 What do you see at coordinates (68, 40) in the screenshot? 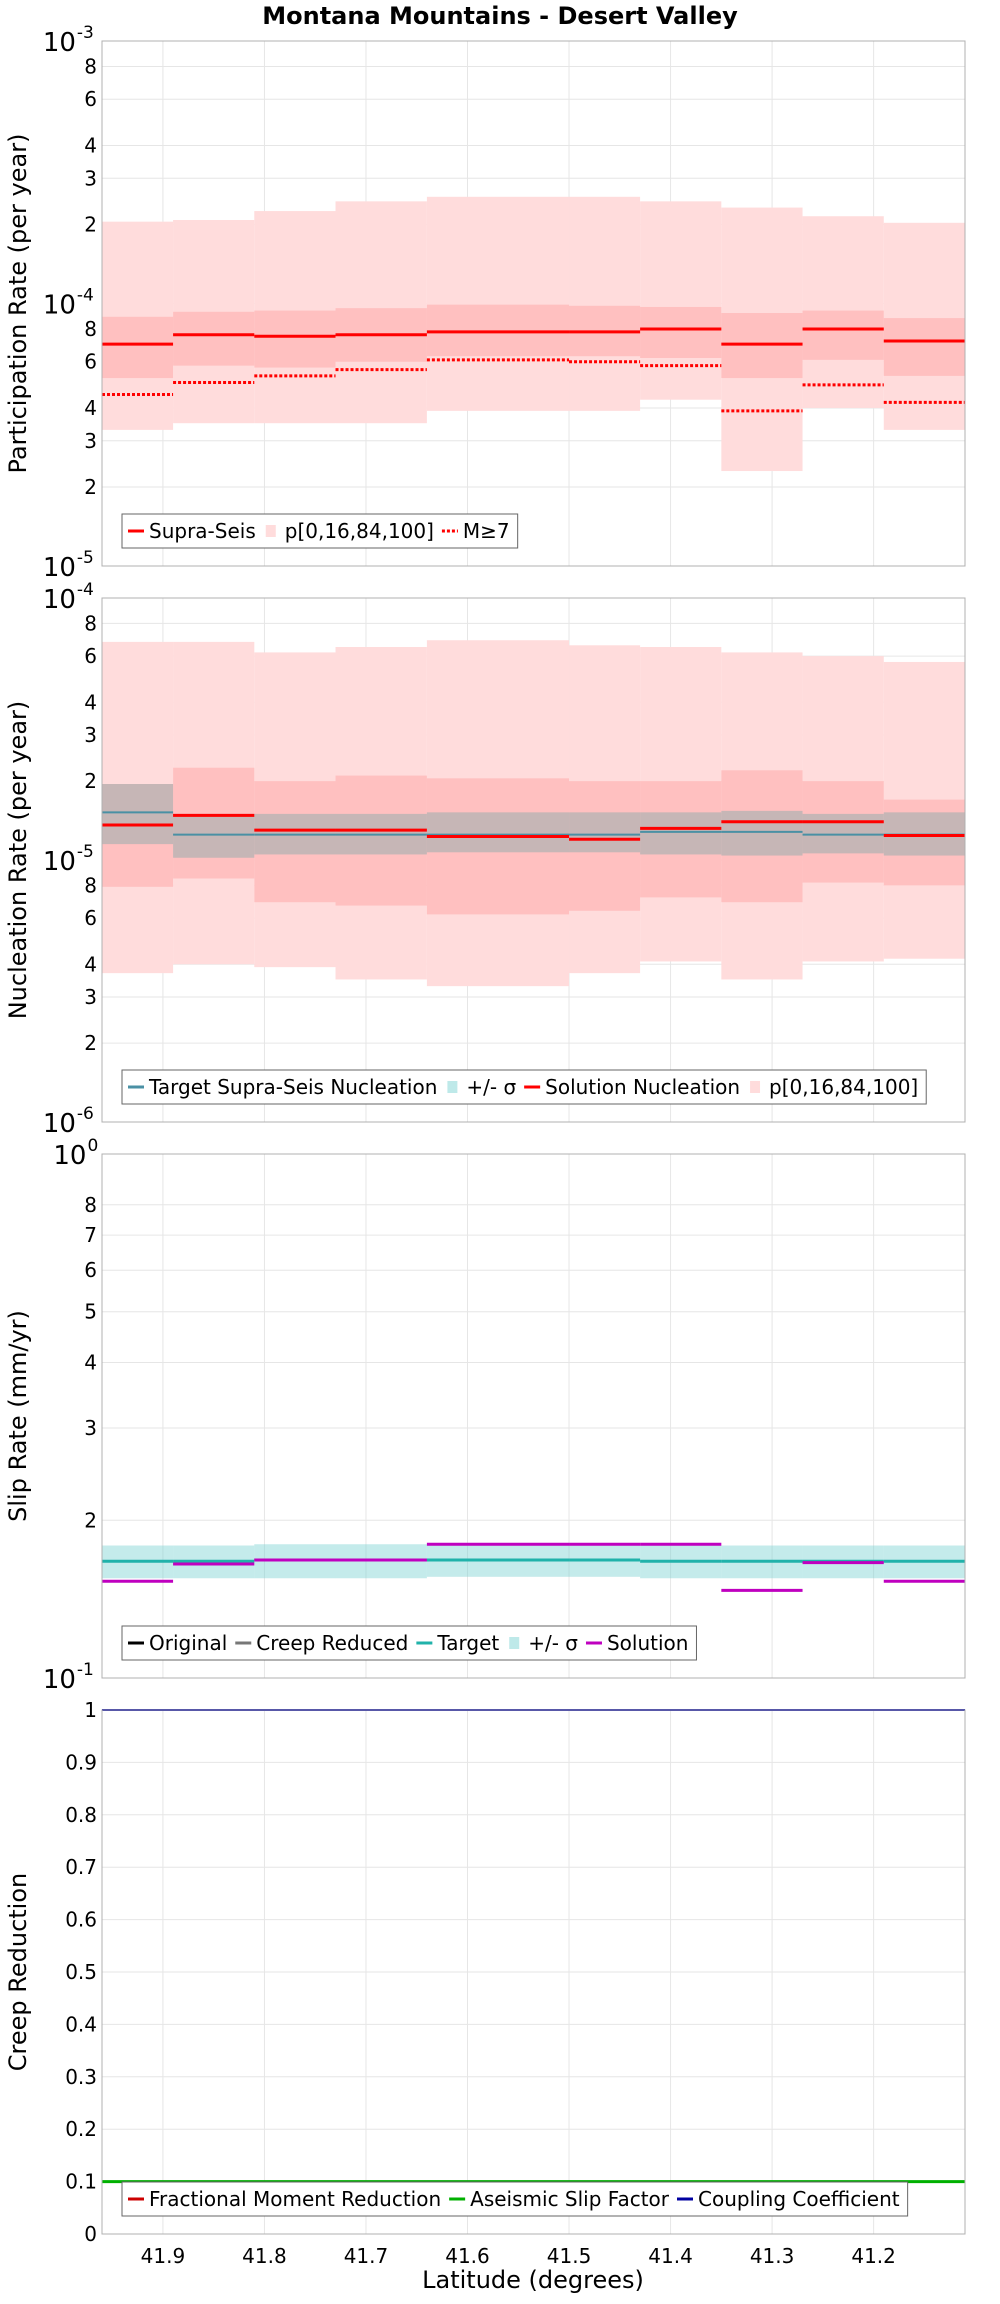
I see `y-tick-label: 10⁻³` at bounding box center [68, 40].